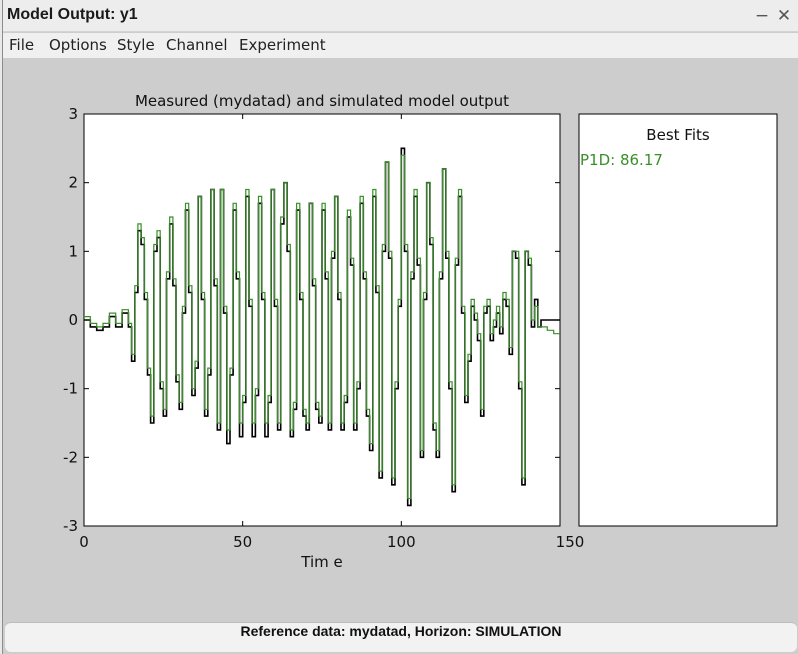 Image resolution: width=798 pixels, height=654 pixels. What do you see at coordinates (1, 327) in the screenshot?
I see `left-edge` at bounding box center [1, 327].